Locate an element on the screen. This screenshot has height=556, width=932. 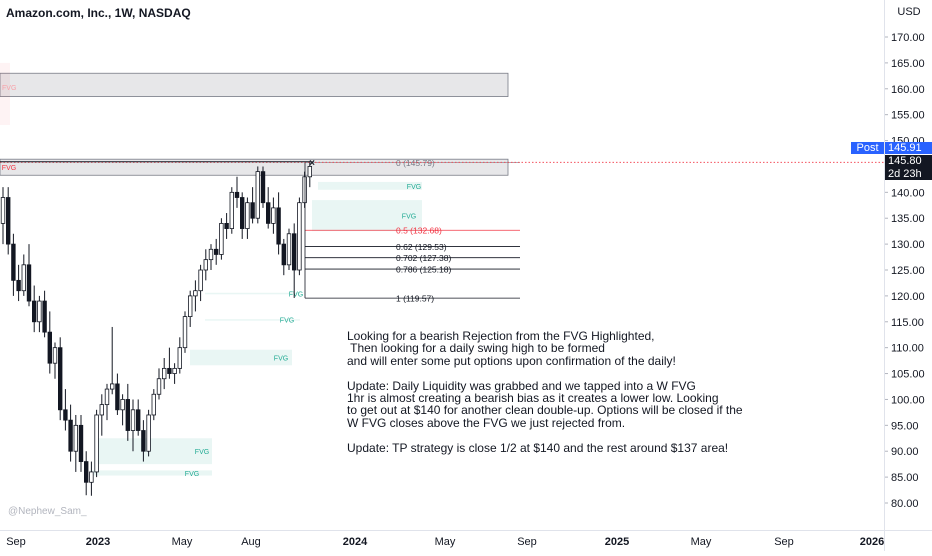
price-tick-label: 165.00 is located at coordinates (908, 64).